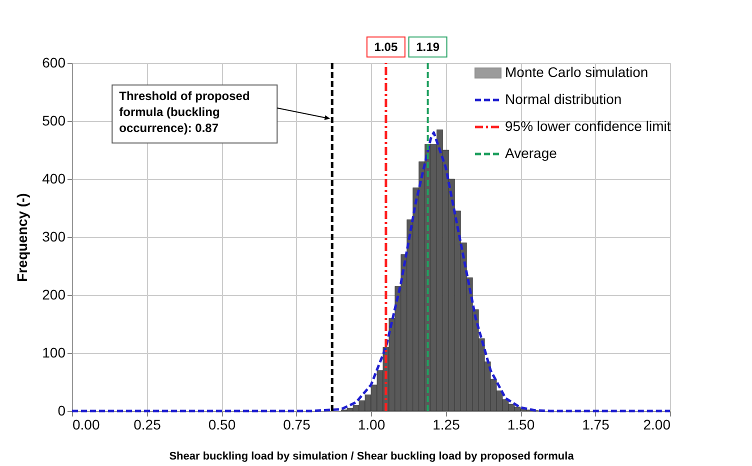 The width and height of the screenshot is (752, 466). What do you see at coordinates (372, 456) in the screenshot?
I see `x-axis-title: Shear buckling load by simulation / Shear buckling load by proposed formula` at bounding box center [372, 456].